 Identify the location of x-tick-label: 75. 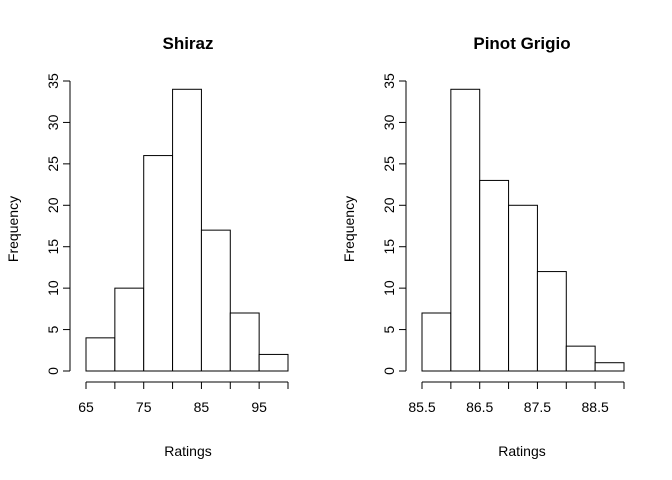
(144, 407).